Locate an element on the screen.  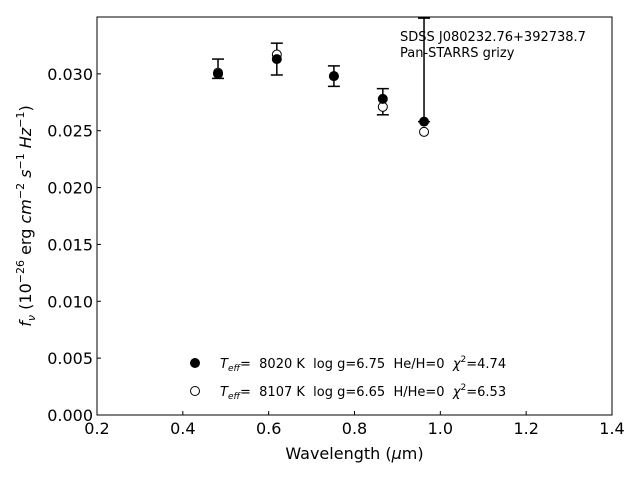
y-tick-label: 0.000 is located at coordinates (70, 415).